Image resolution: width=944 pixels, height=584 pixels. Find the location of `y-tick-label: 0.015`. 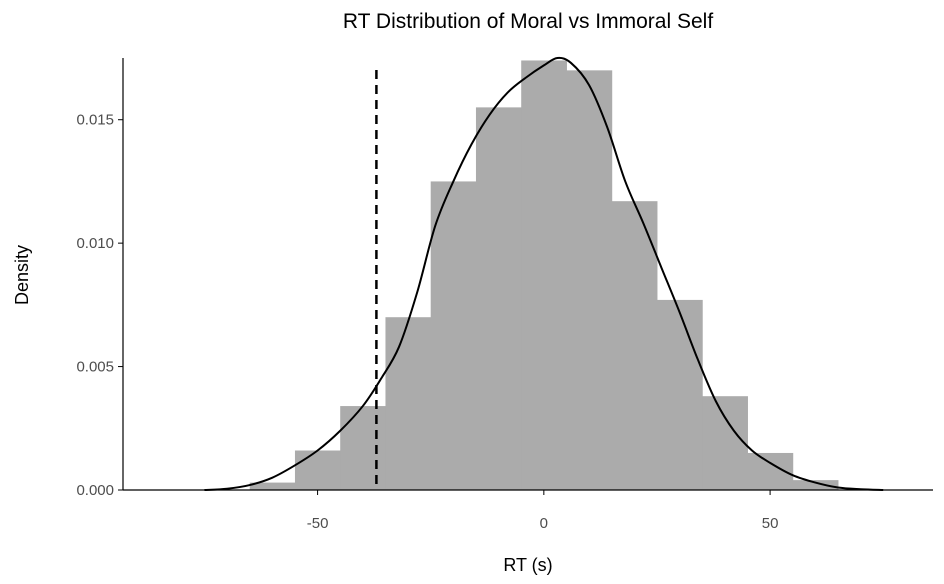

y-tick-label: 0.015 is located at coordinates (95, 120).